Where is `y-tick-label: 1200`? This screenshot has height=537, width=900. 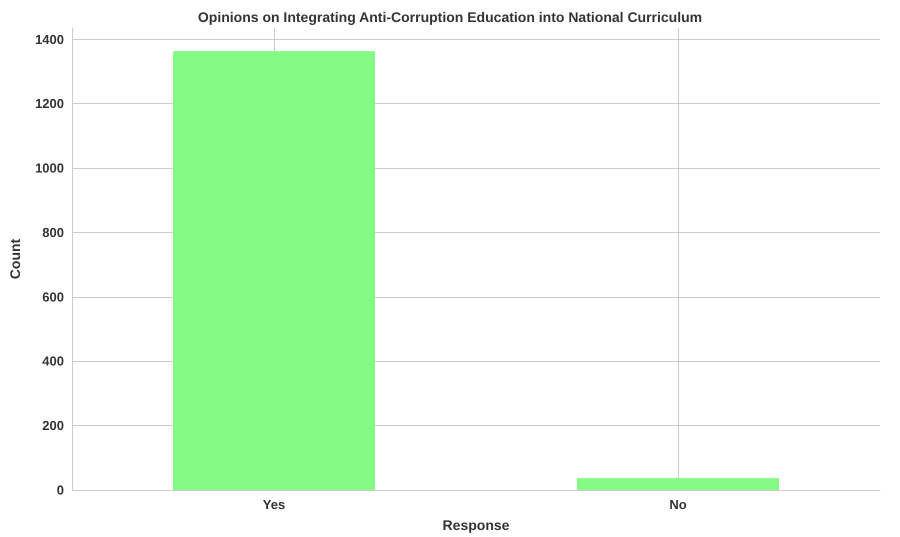 y-tick-label: 1200 is located at coordinates (49, 104).